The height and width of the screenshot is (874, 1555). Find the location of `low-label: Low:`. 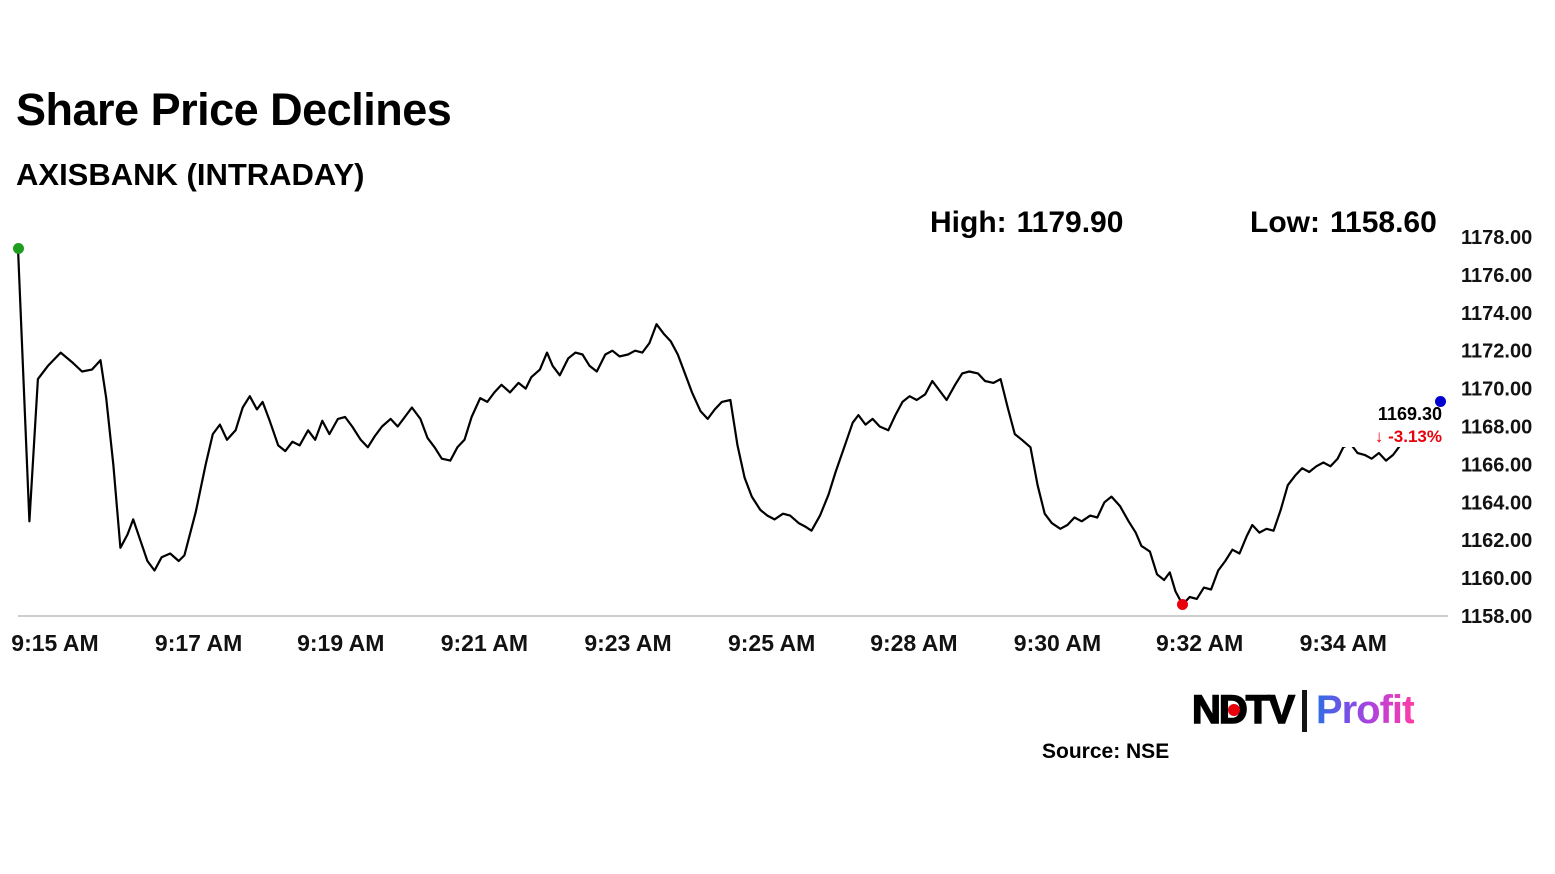

low-label: Low: is located at coordinates (1285, 222).